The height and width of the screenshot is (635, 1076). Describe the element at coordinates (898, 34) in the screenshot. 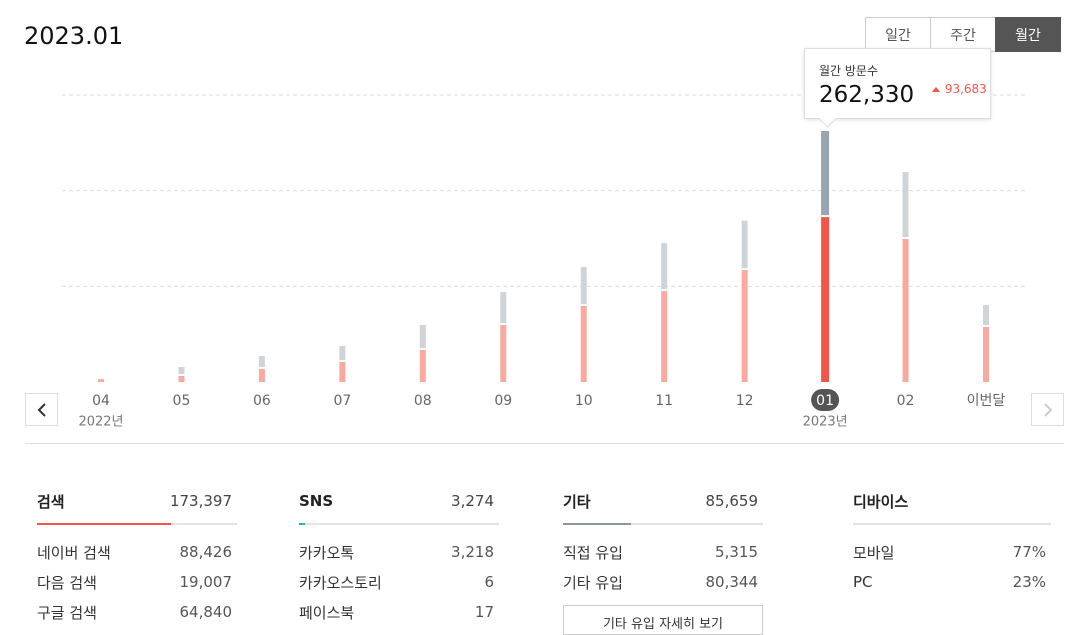

I see `tab: 일간` at that location.